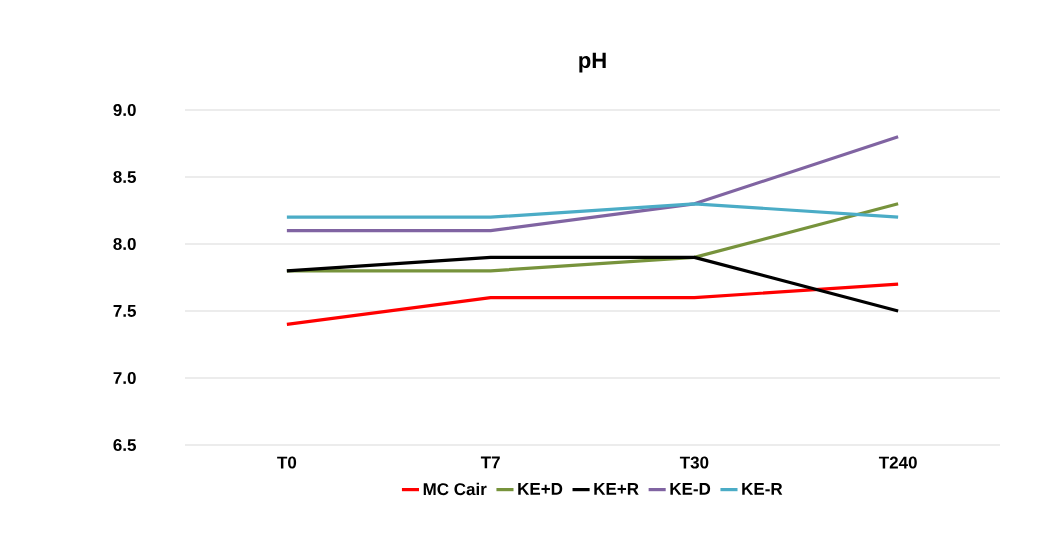 The height and width of the screenshot is (533, 1044). I want to click on x-tick-label: T30, so click(694, 462).